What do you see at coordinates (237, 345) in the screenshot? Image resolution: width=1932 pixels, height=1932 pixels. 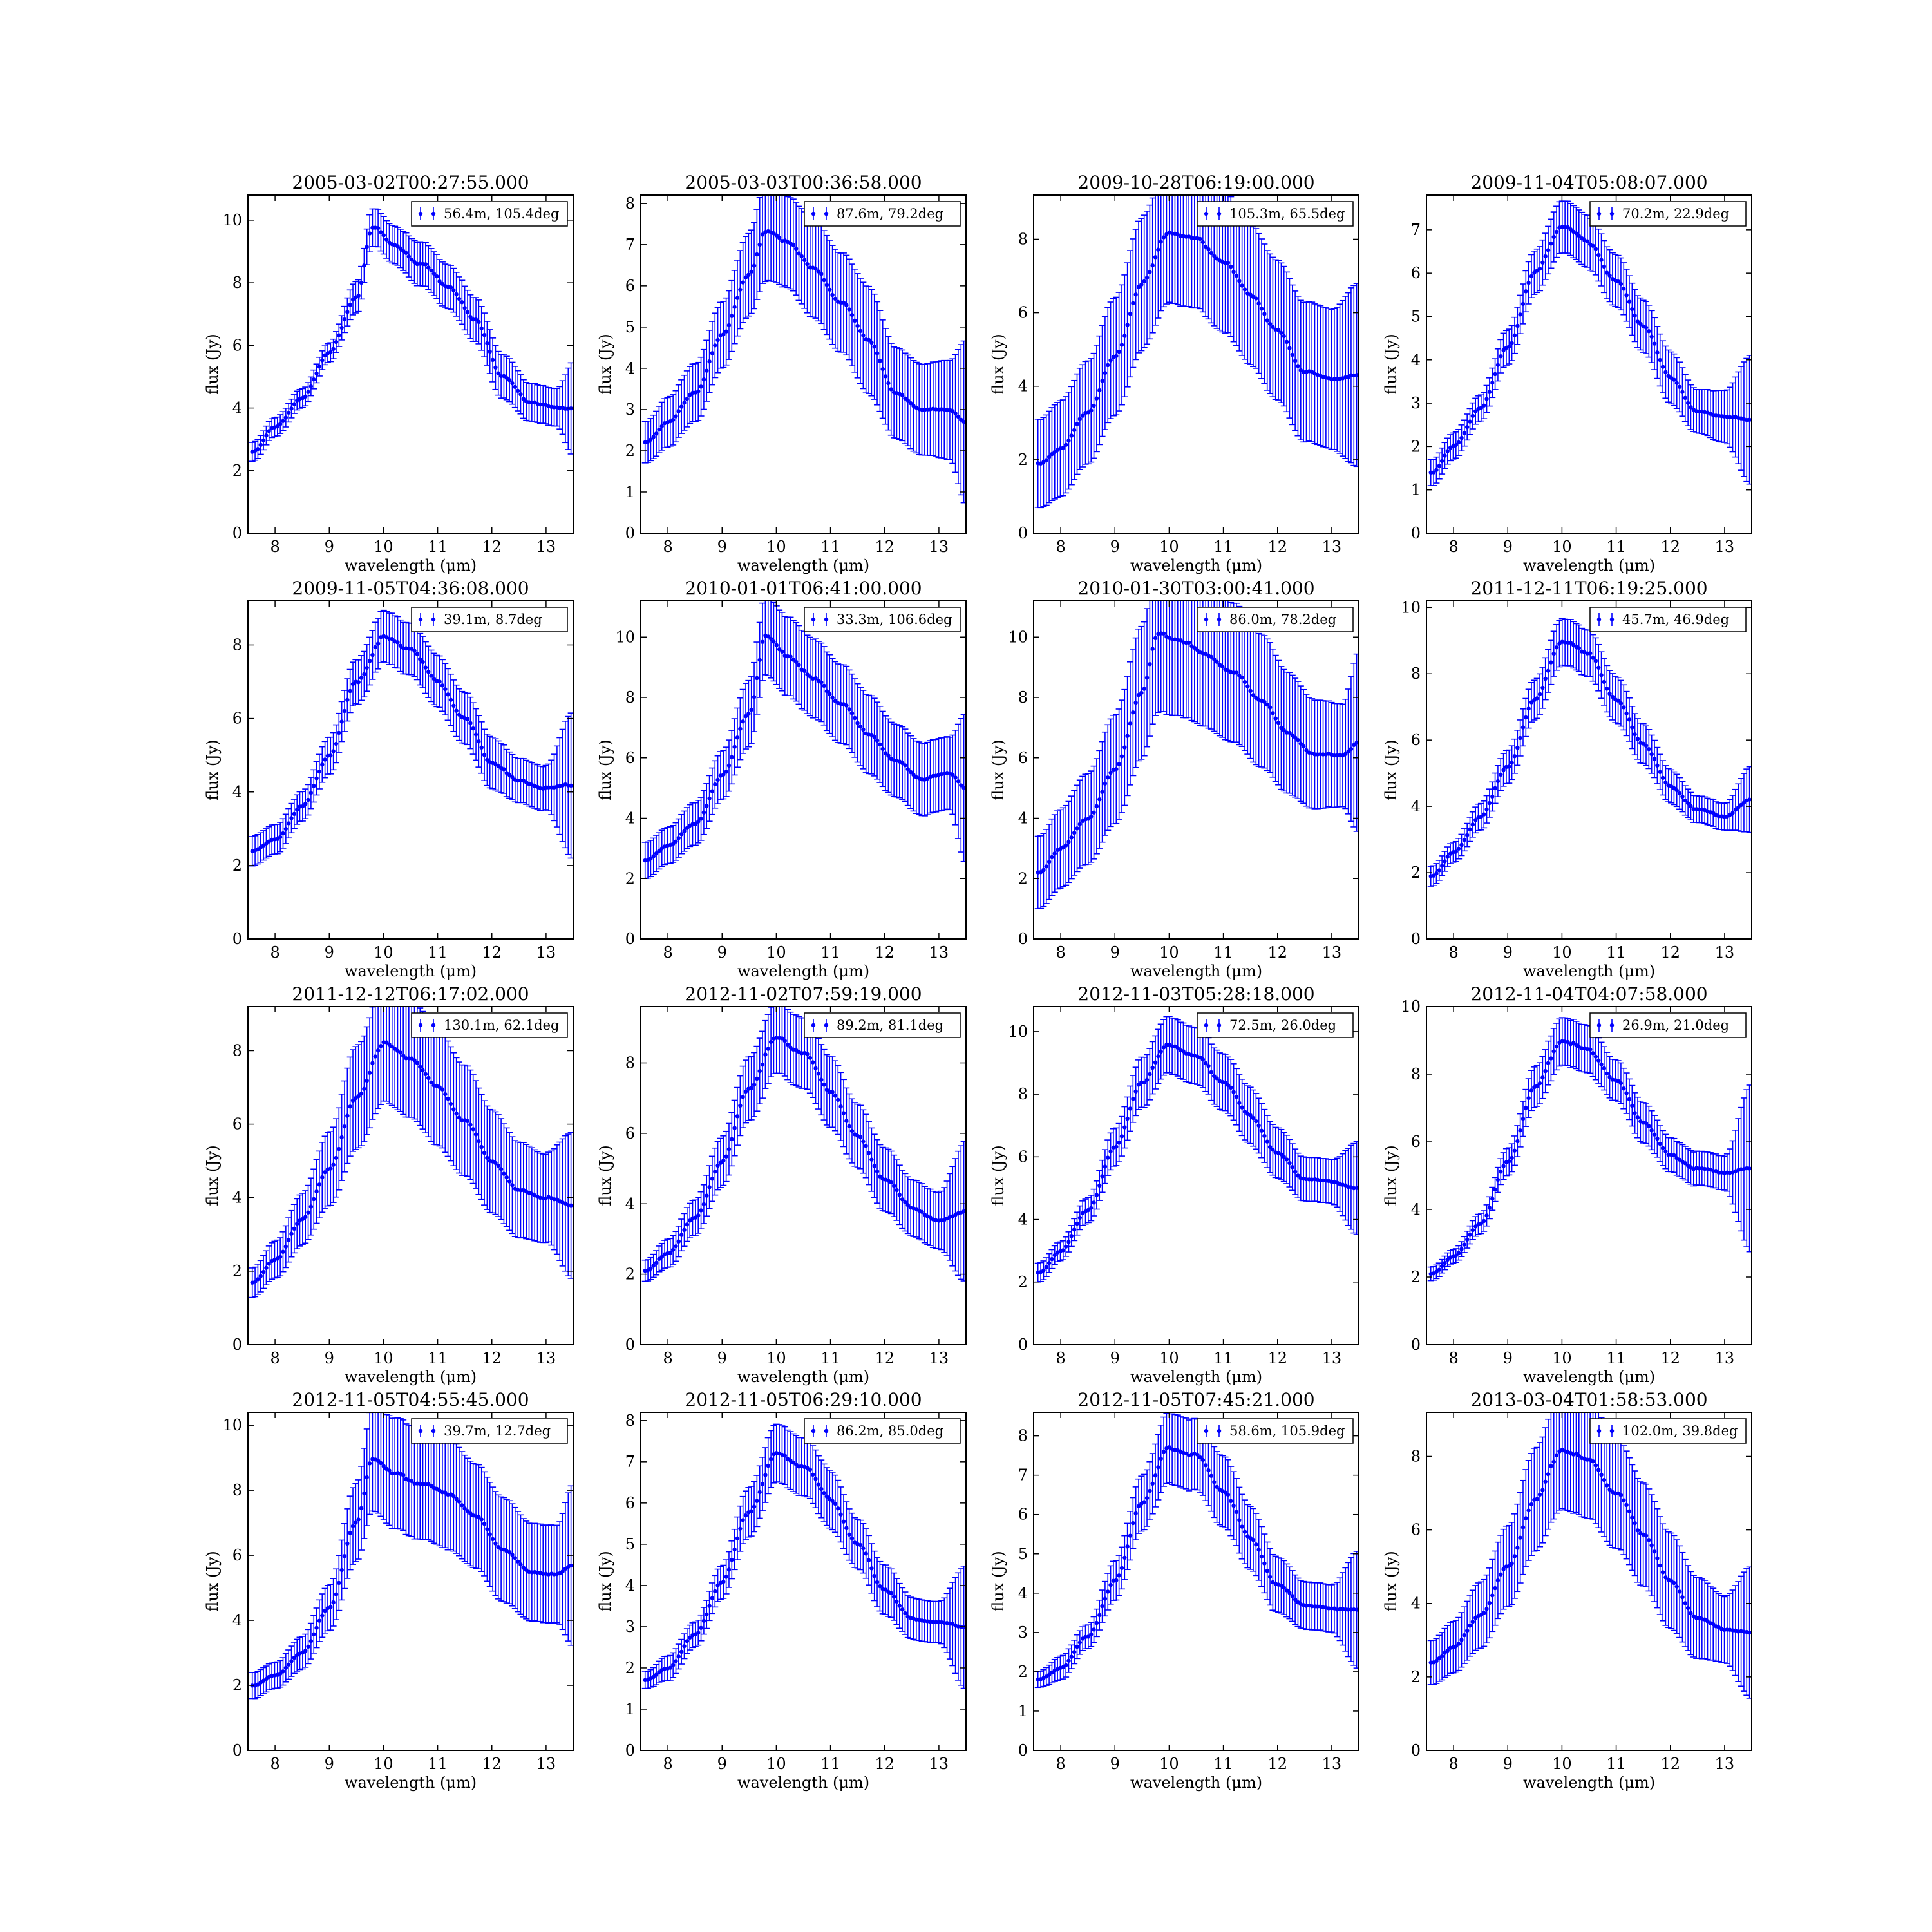 I see `y-tick-label: 6` at bounding box center [237, 345].